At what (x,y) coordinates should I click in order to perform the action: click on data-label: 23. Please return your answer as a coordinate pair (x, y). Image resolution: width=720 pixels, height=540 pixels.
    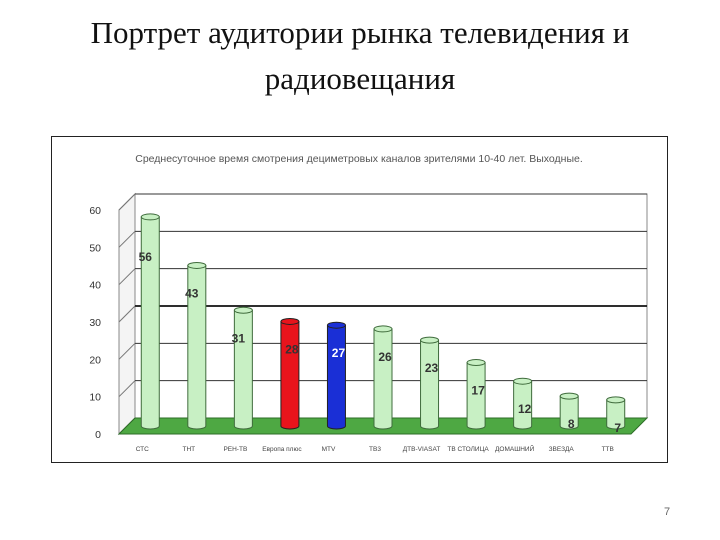
    Looking at the image, I should click on (432, 368).